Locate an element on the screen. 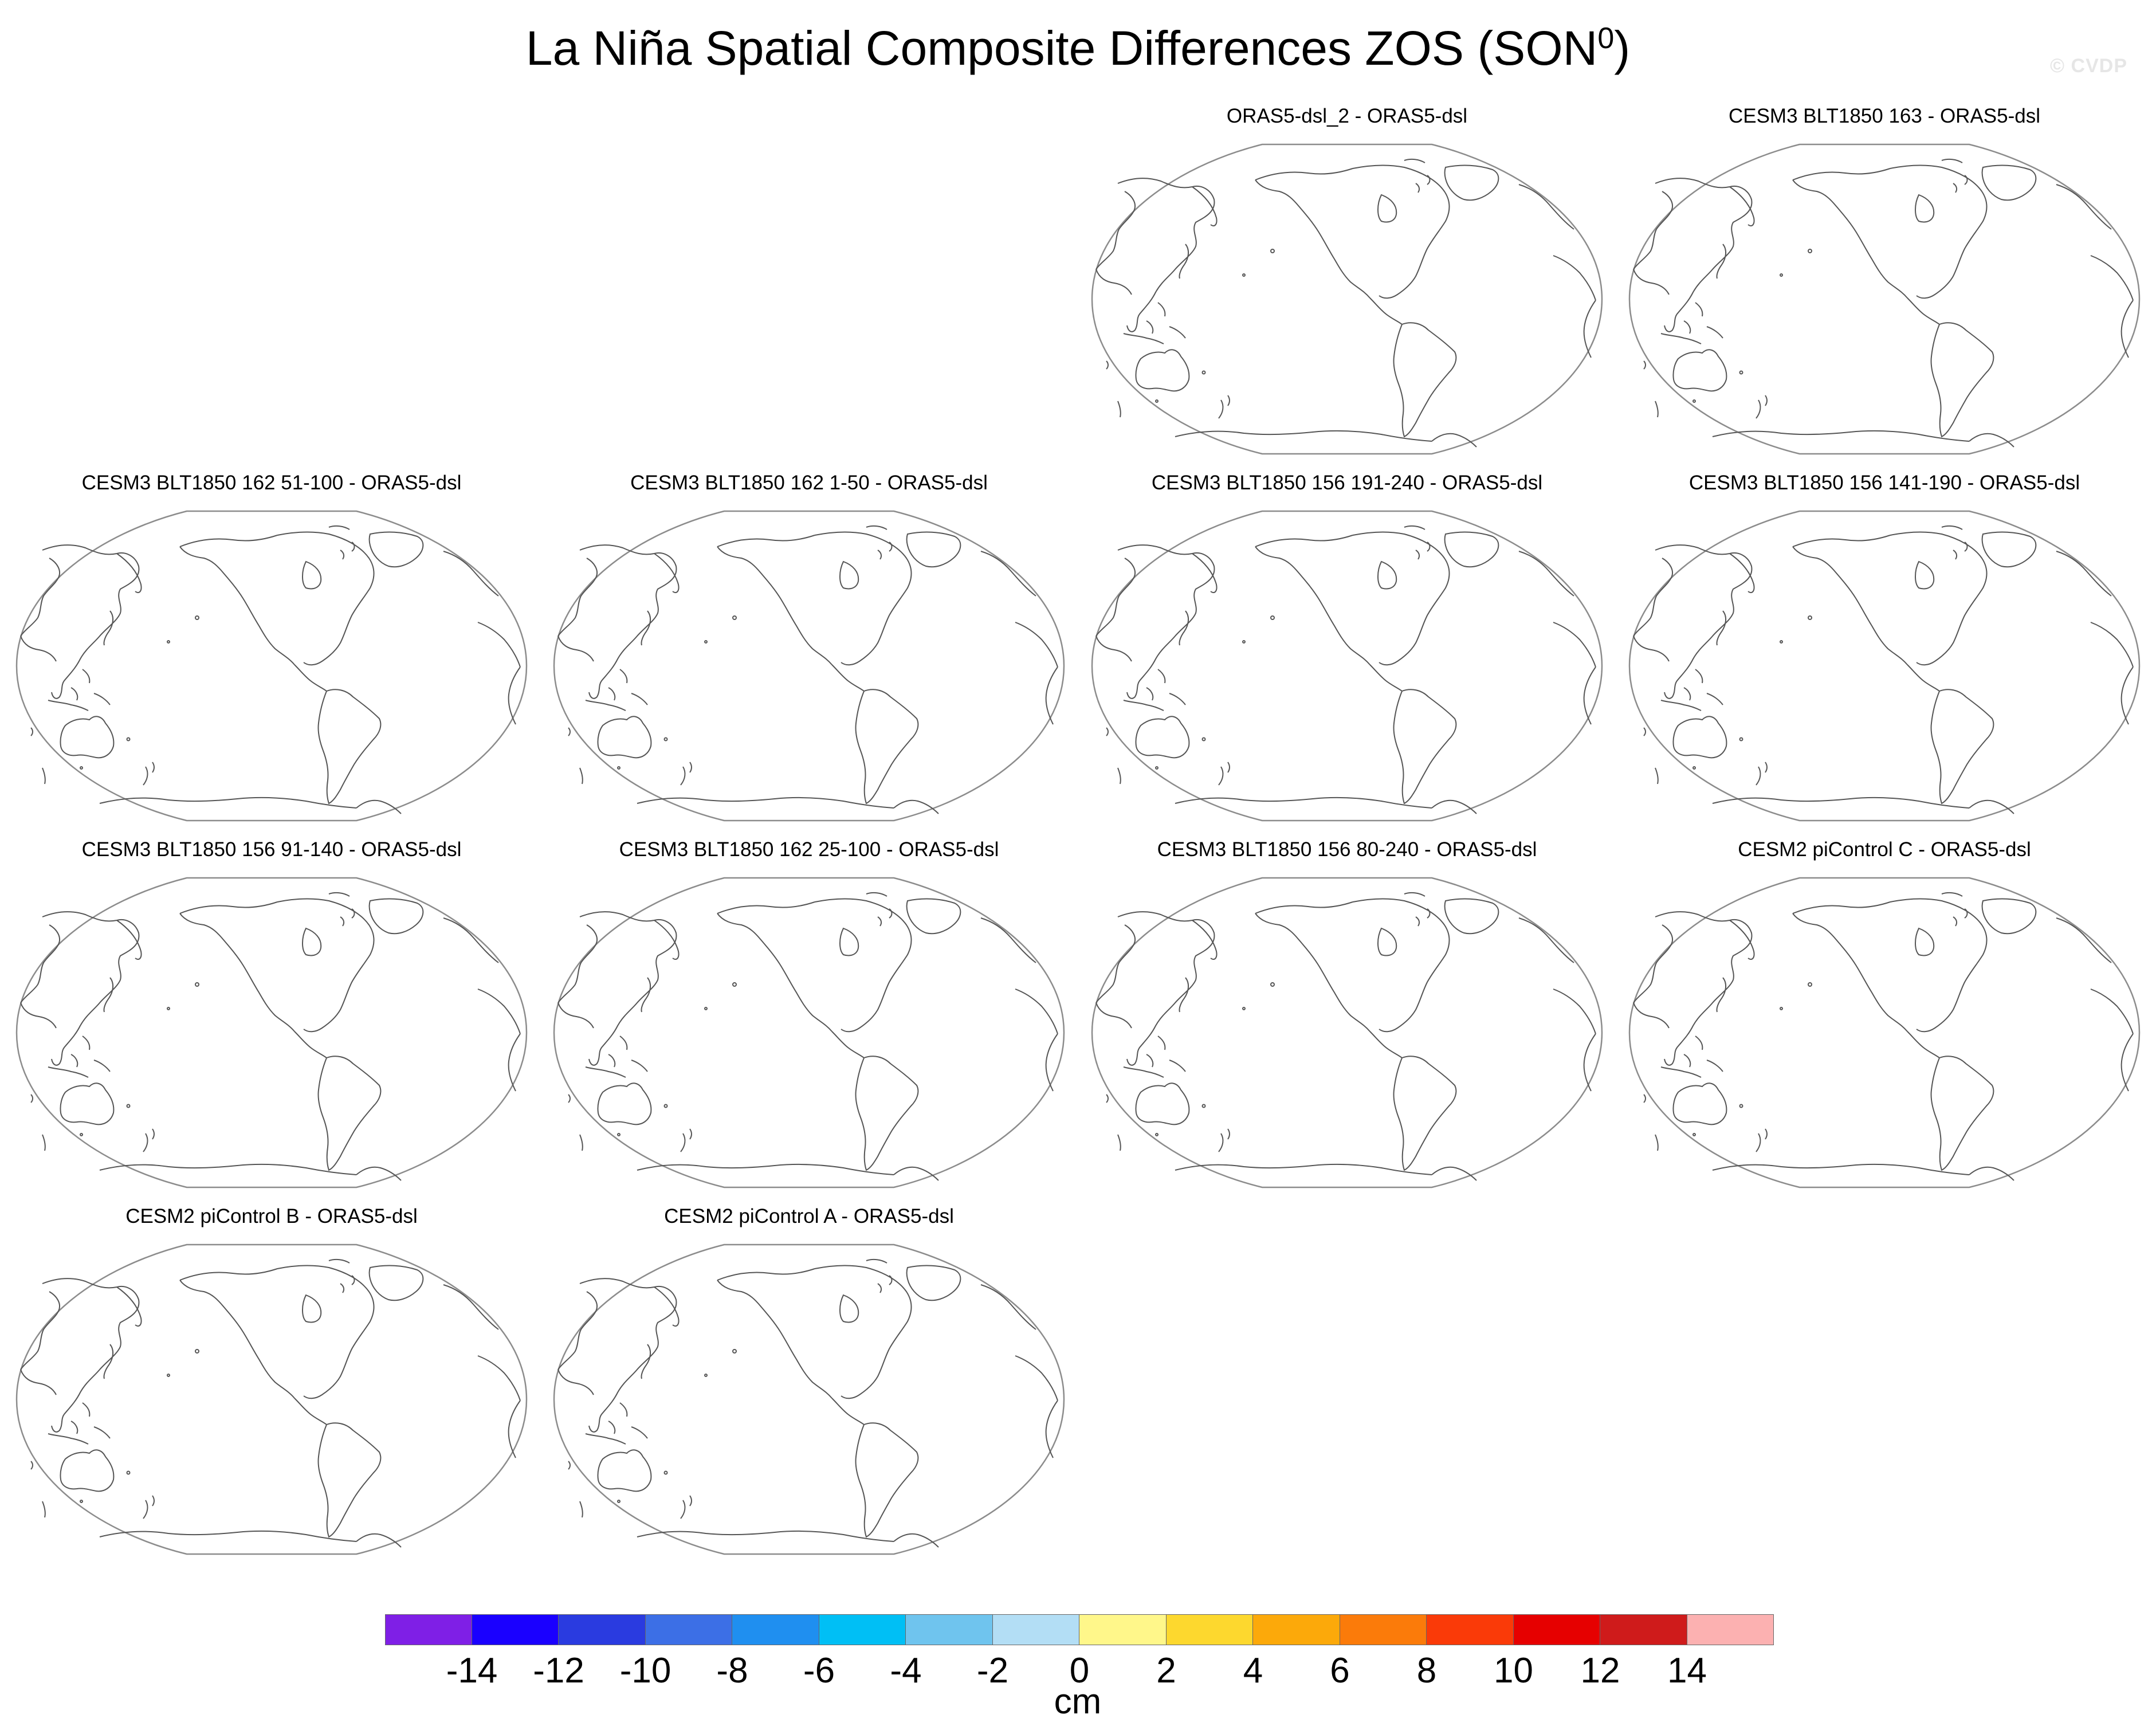 The width and height of the screenshot is (2156, 1730). colorbar-tick-label: 2 is located at coordinates (1166, 1670).